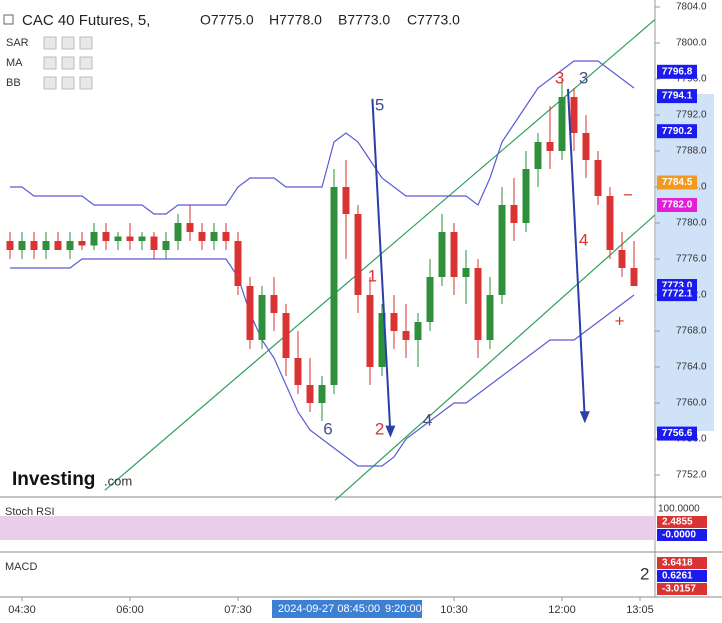 This screenshot has width=722, height=623. I want to click on price-badge-label: 7756.6, so click(677, 433).